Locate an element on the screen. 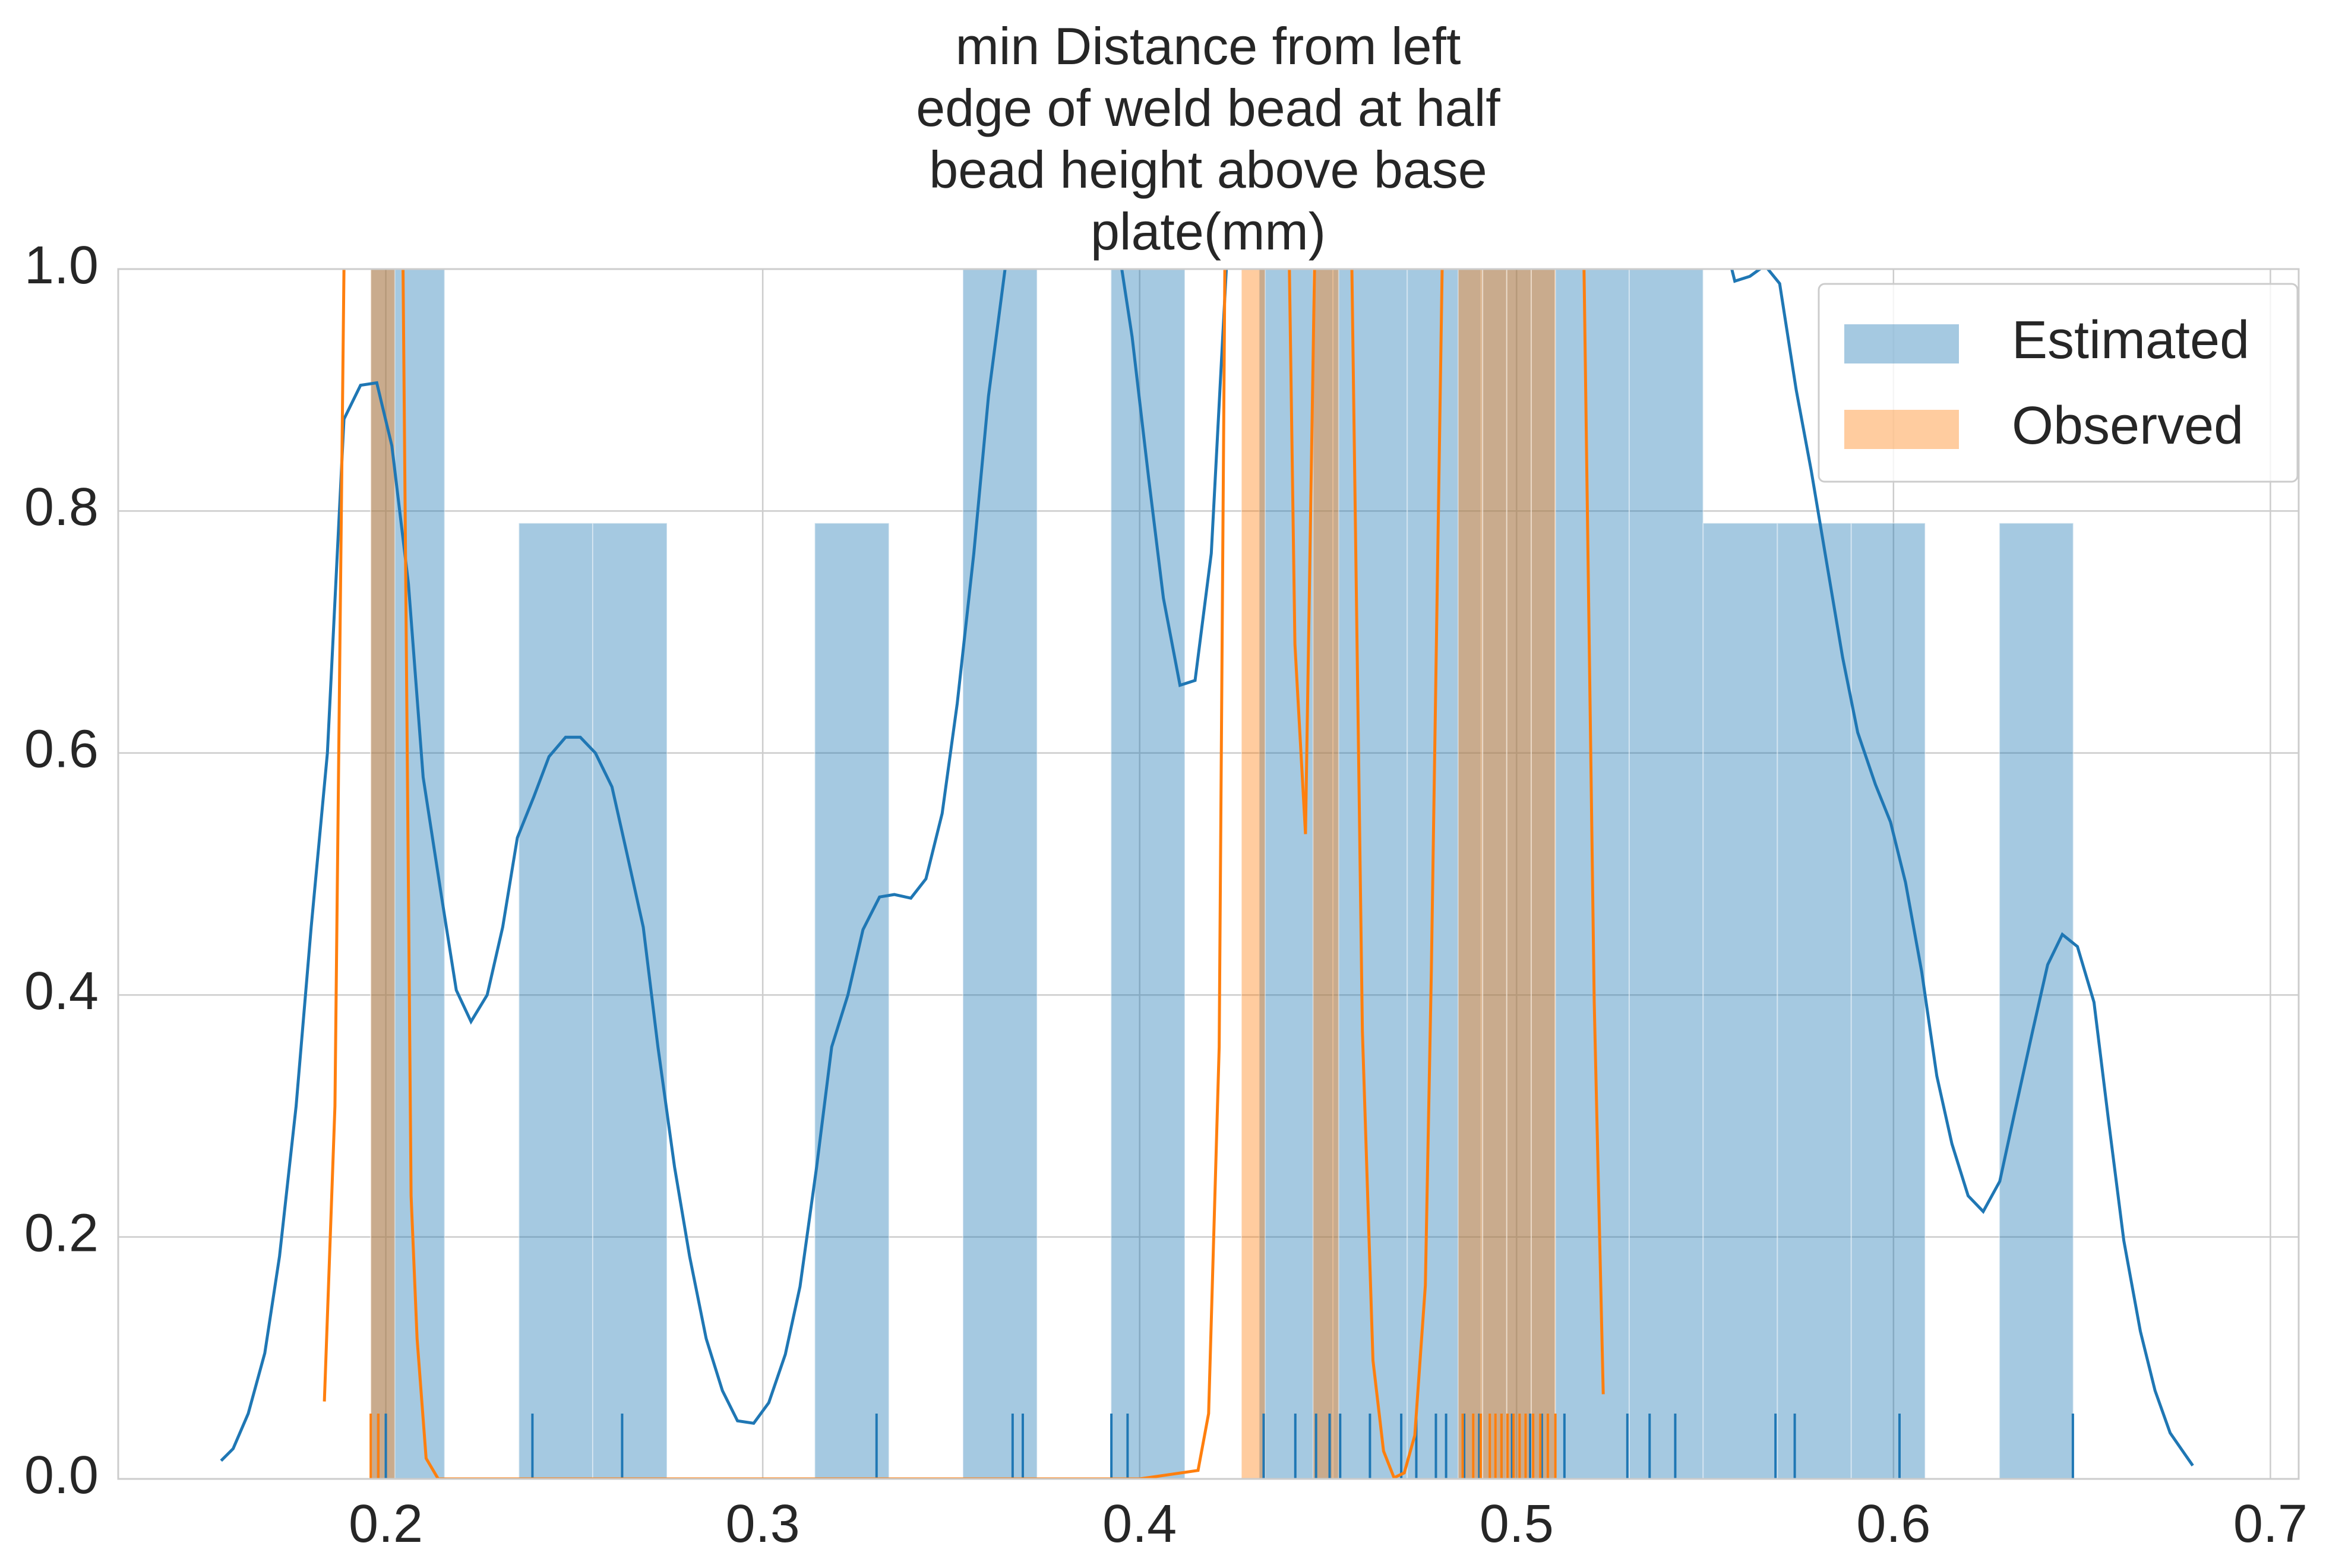 This screenshot has width=2345, height=1568. y-tick-label: 0.4 is located at coordinates (62, 992).